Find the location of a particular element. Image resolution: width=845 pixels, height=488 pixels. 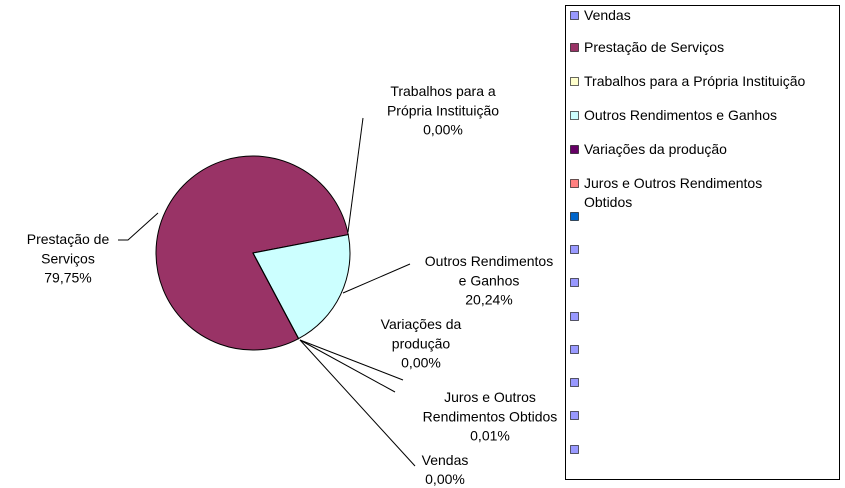

legend-label: Juros e Outros Rendimentos Obtidos is located at coordinates (673, 192).